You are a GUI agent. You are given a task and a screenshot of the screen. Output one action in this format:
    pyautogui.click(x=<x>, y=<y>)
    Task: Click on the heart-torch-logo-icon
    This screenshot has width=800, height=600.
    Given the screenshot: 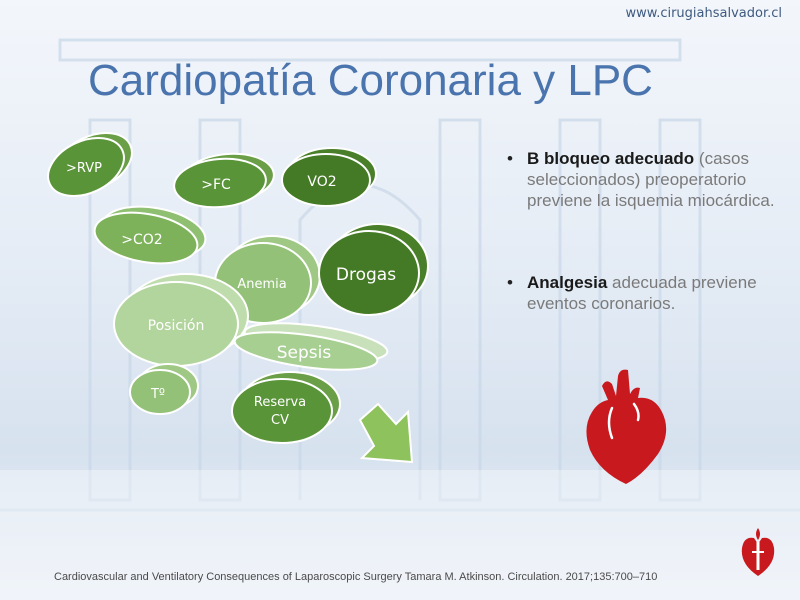 What is the action you would take?
    pyautogui.click(x=758, y=552)
    